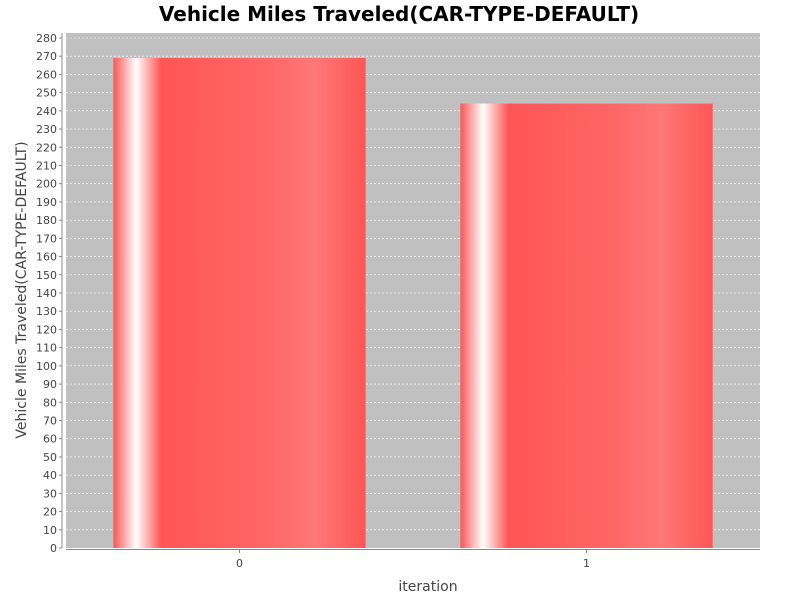  Describe the element at coordinates (427, 587) in the screenshot. I see `x-axis-label: iteration` at that location.